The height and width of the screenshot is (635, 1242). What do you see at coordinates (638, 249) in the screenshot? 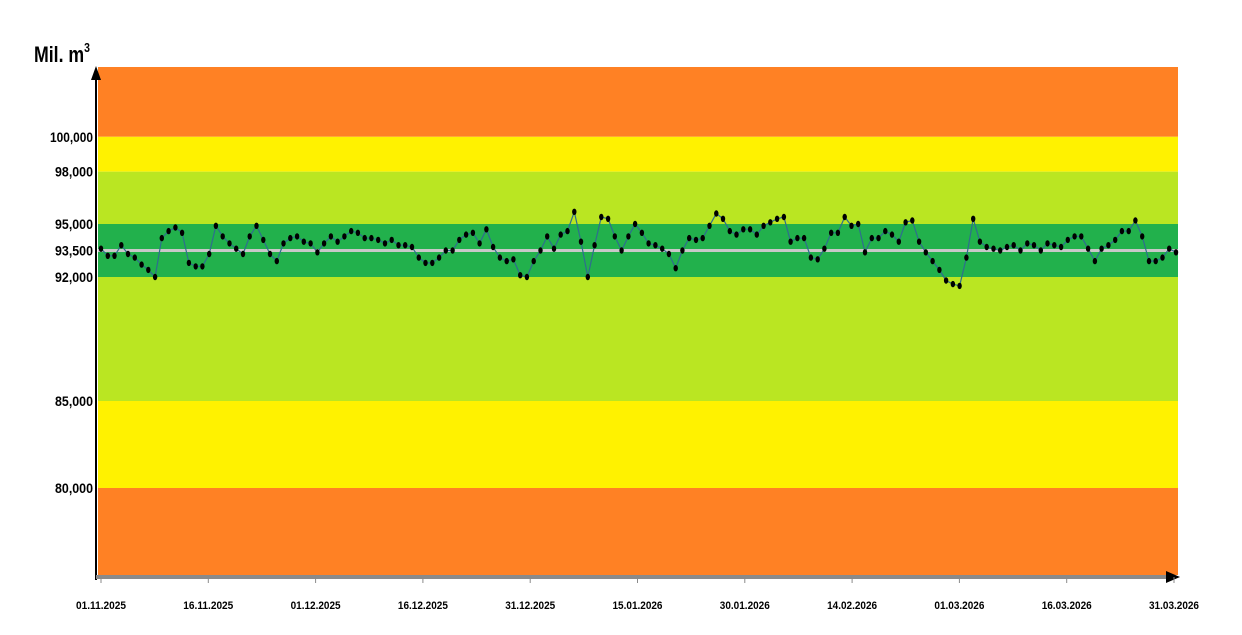
I see `series-points` at bounding box center [638, 249].